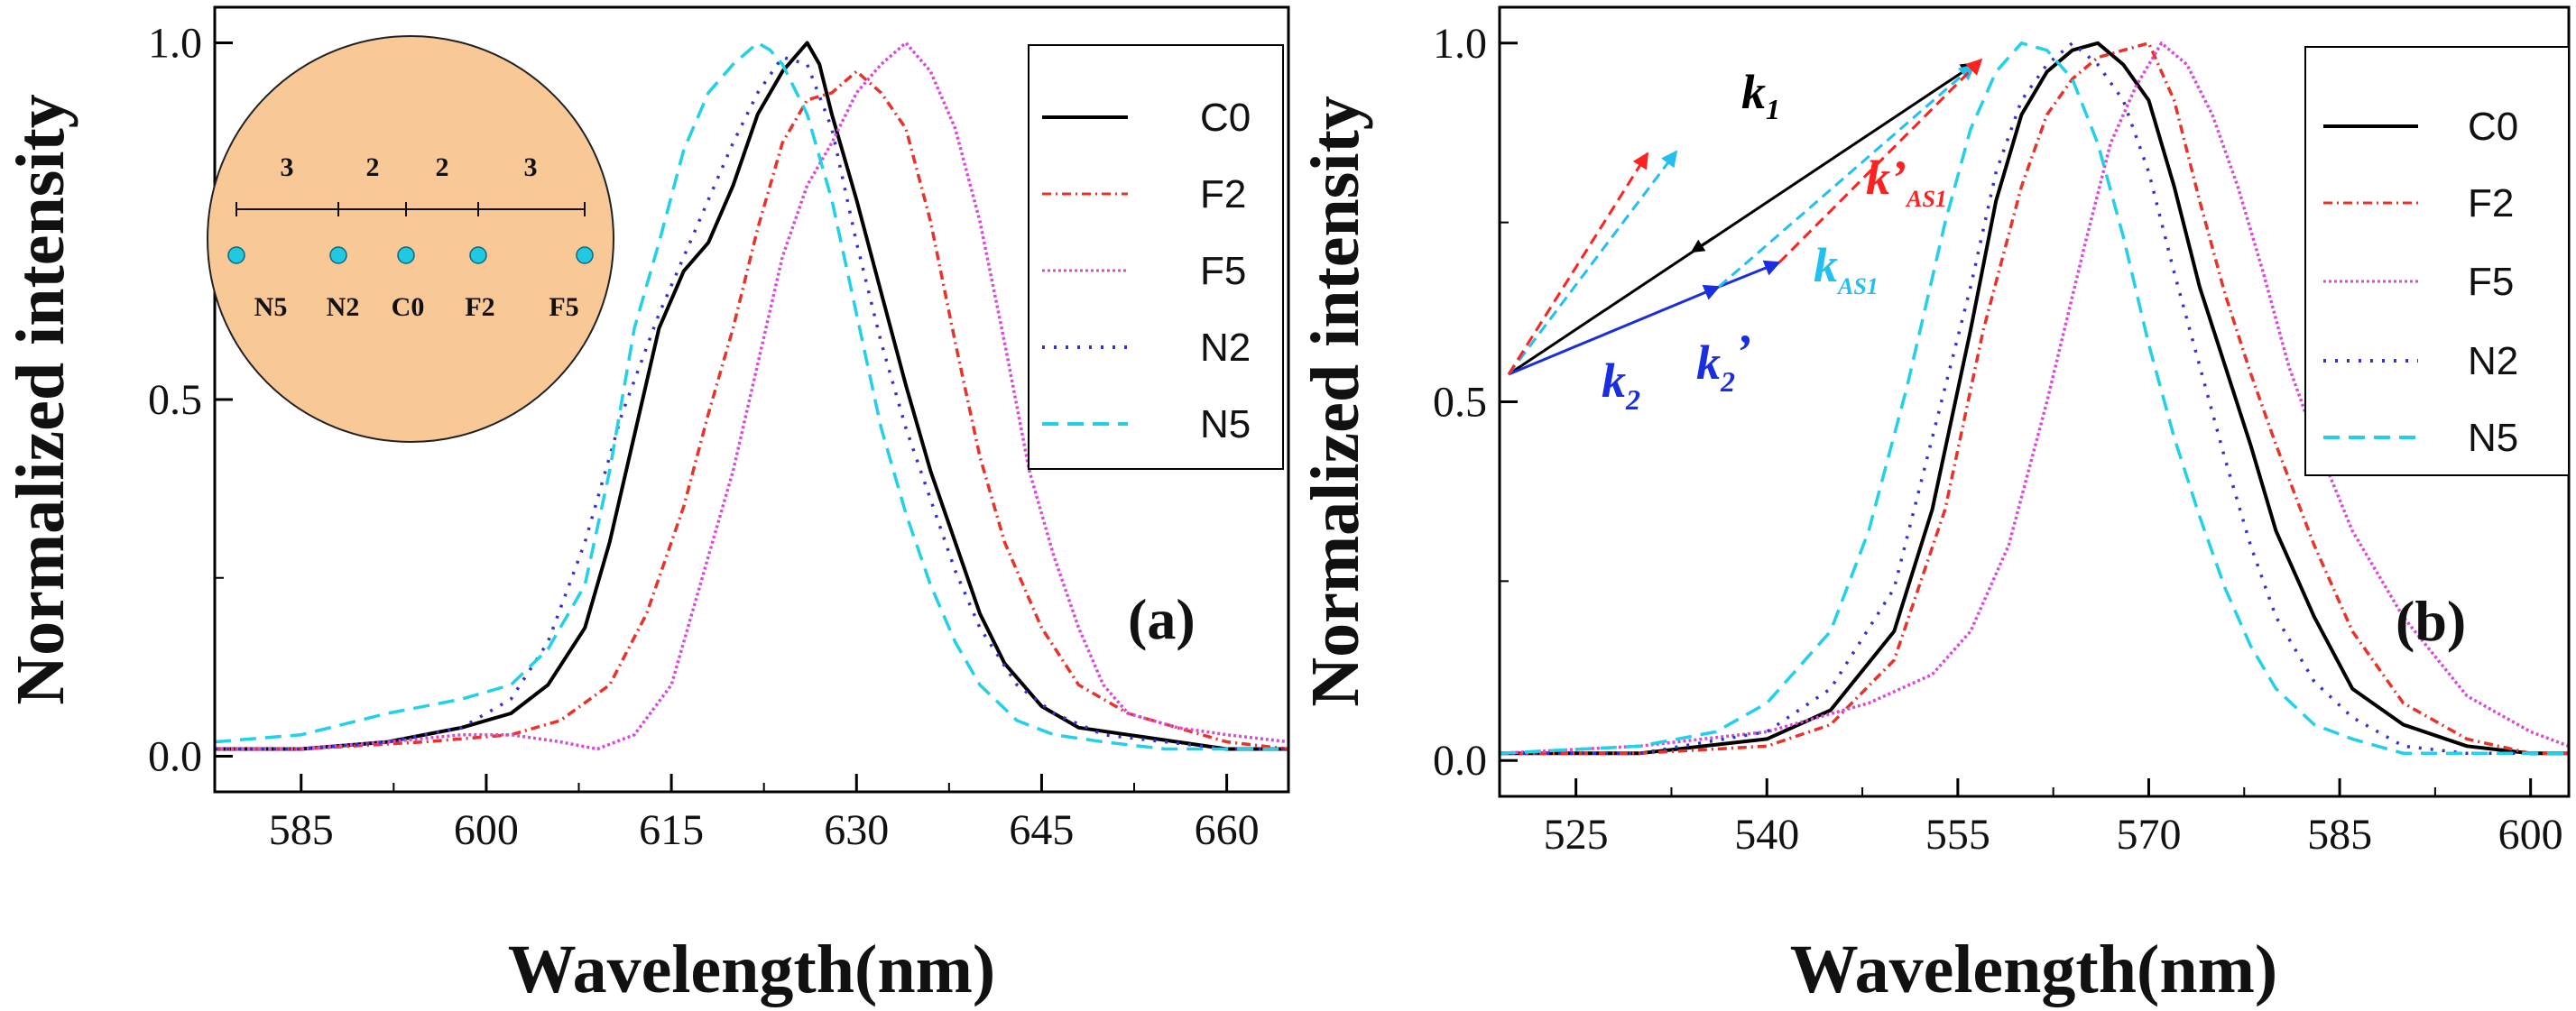 The height and width of the screenshot is (1011, 2576). Describe the element at coordinates (175, 44) in the screenshot. I see `a-ytick-label-2: 1.0` at that location.